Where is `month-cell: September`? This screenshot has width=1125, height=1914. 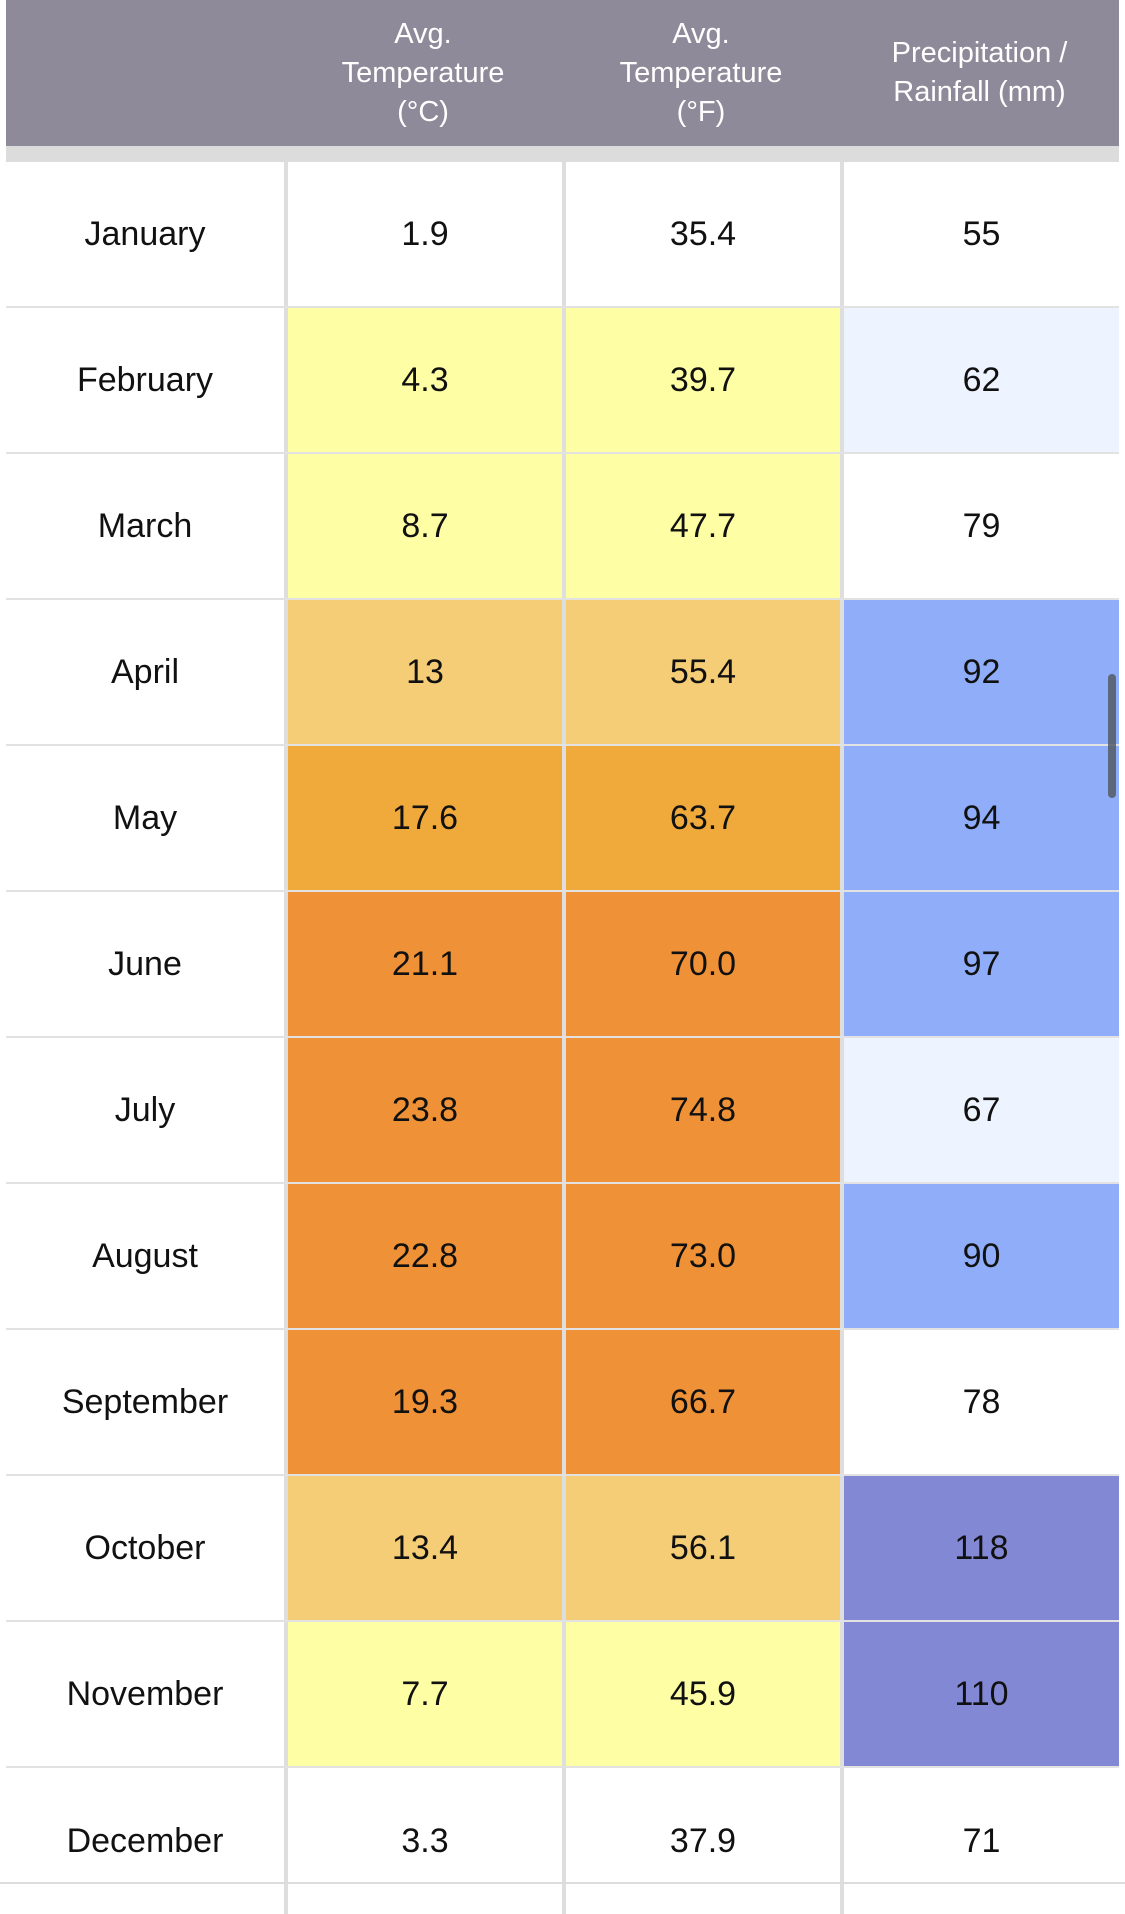
month-cell: September is located at coordinates (145, 1402).